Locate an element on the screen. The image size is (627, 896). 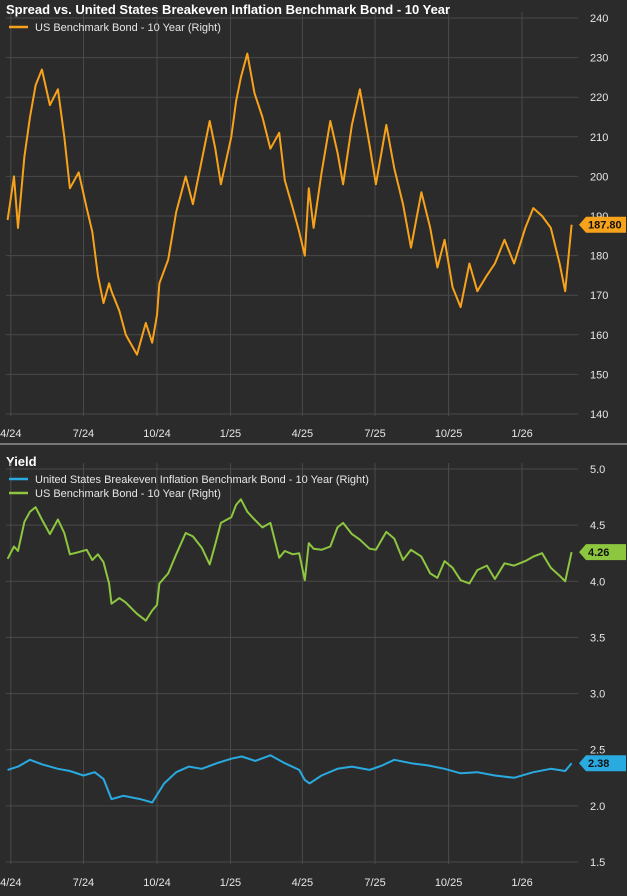
yield-last-value-label: 4.26 is located at coordinates (598, 553).